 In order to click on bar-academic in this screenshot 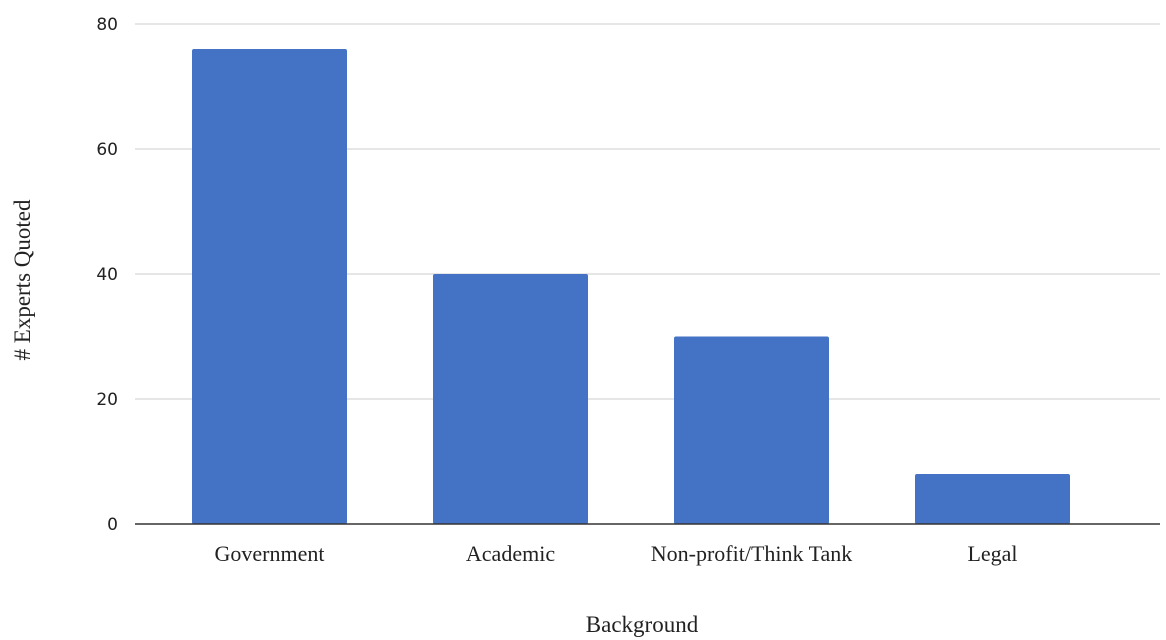, I will do `click(510, 399)`.